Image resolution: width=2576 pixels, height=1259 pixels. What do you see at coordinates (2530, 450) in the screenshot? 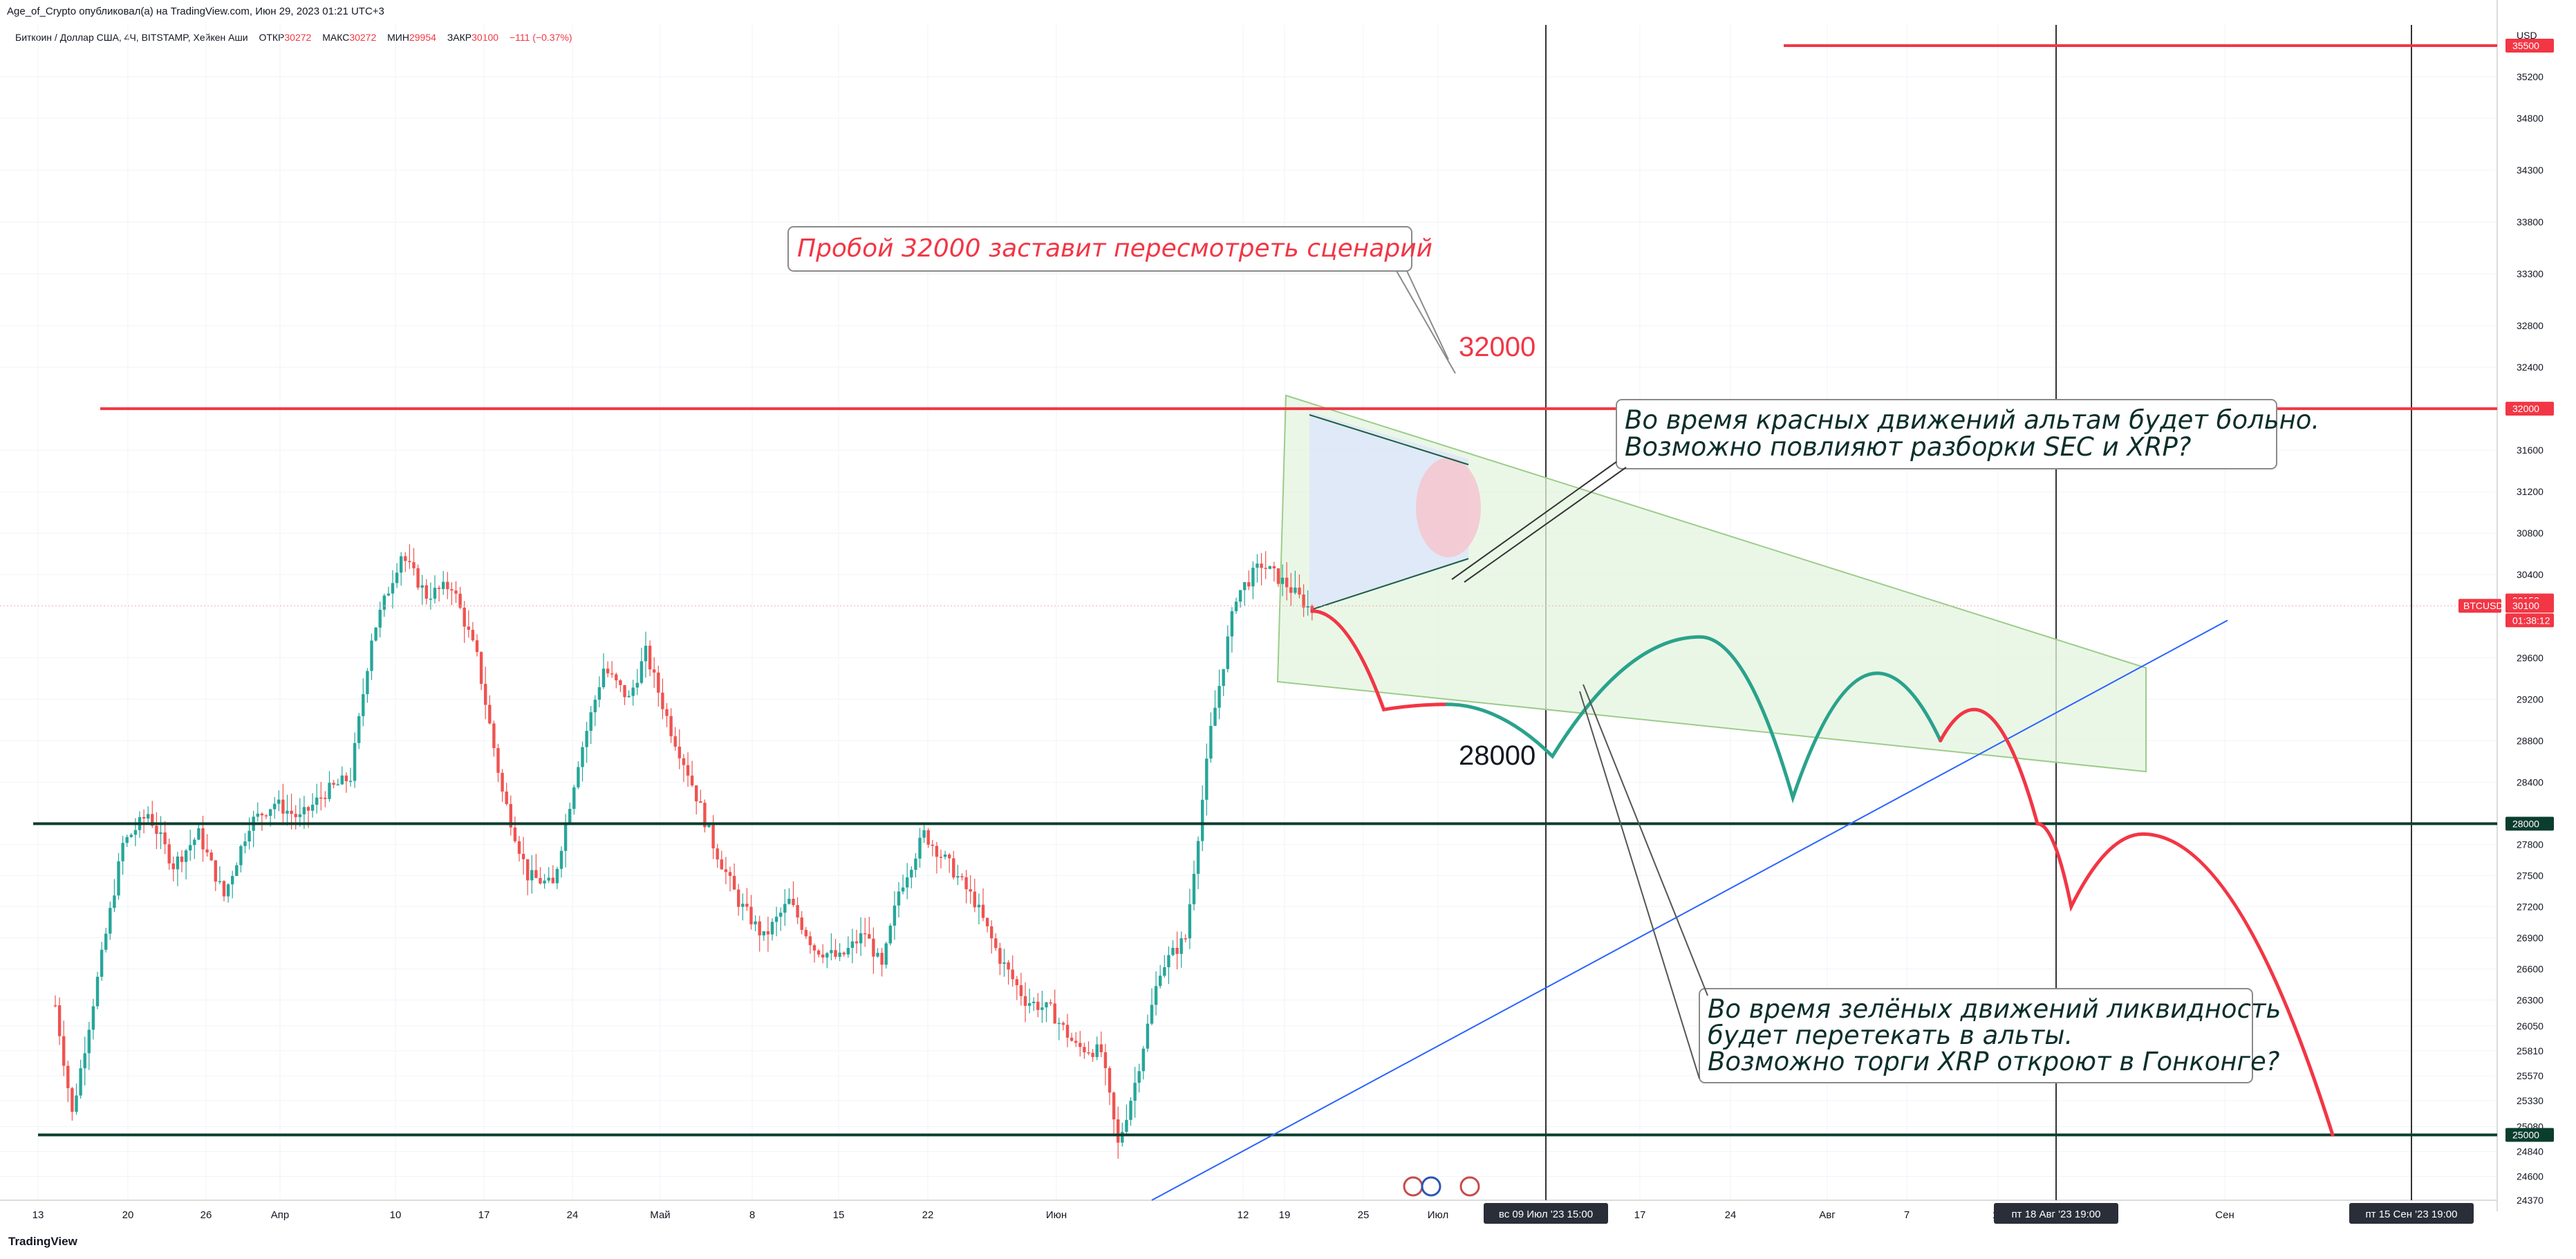
I see `price-tick-label: 31600` at bounding box center [2530, 450].